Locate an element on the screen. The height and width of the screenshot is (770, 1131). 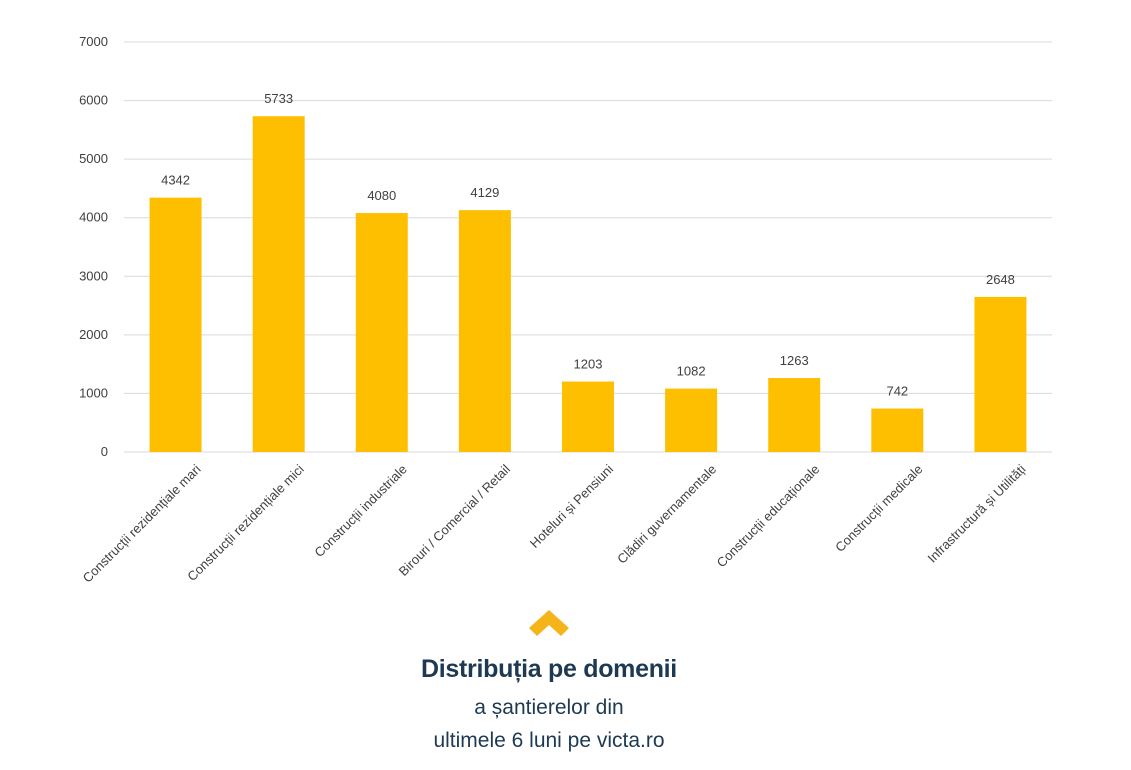
y-axis-ticks: 0 1000 2000 3000 4000 5000 6000 7000 is located at coordinates (93, 246).